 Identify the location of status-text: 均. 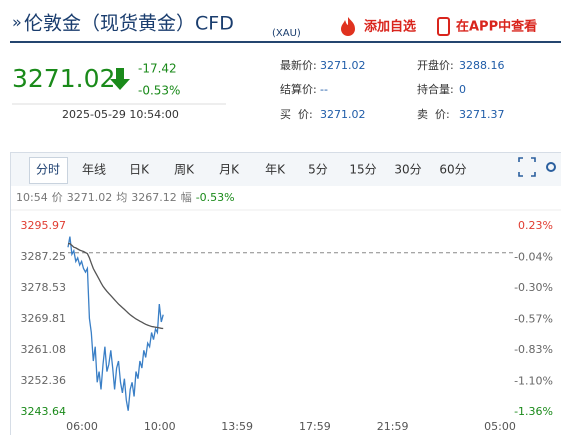
(121, 197).